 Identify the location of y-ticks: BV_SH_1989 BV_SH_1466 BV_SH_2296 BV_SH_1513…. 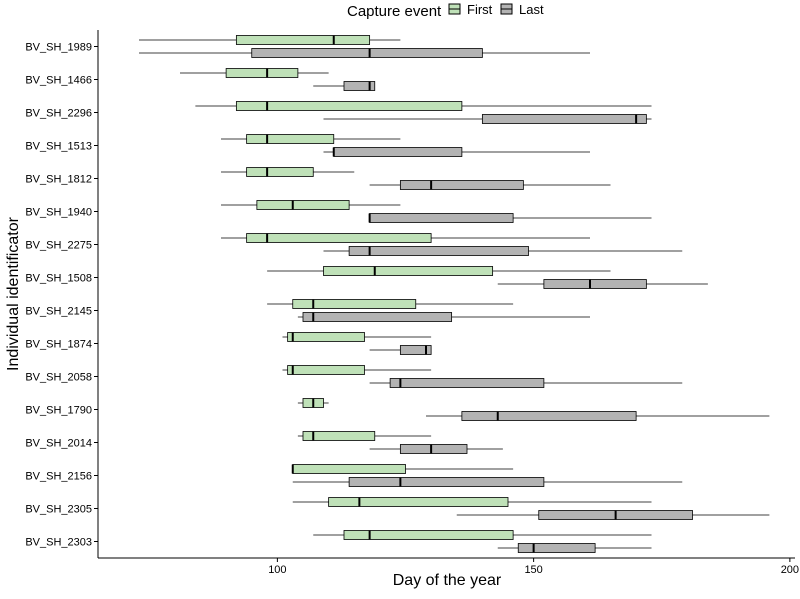
(61, 295).